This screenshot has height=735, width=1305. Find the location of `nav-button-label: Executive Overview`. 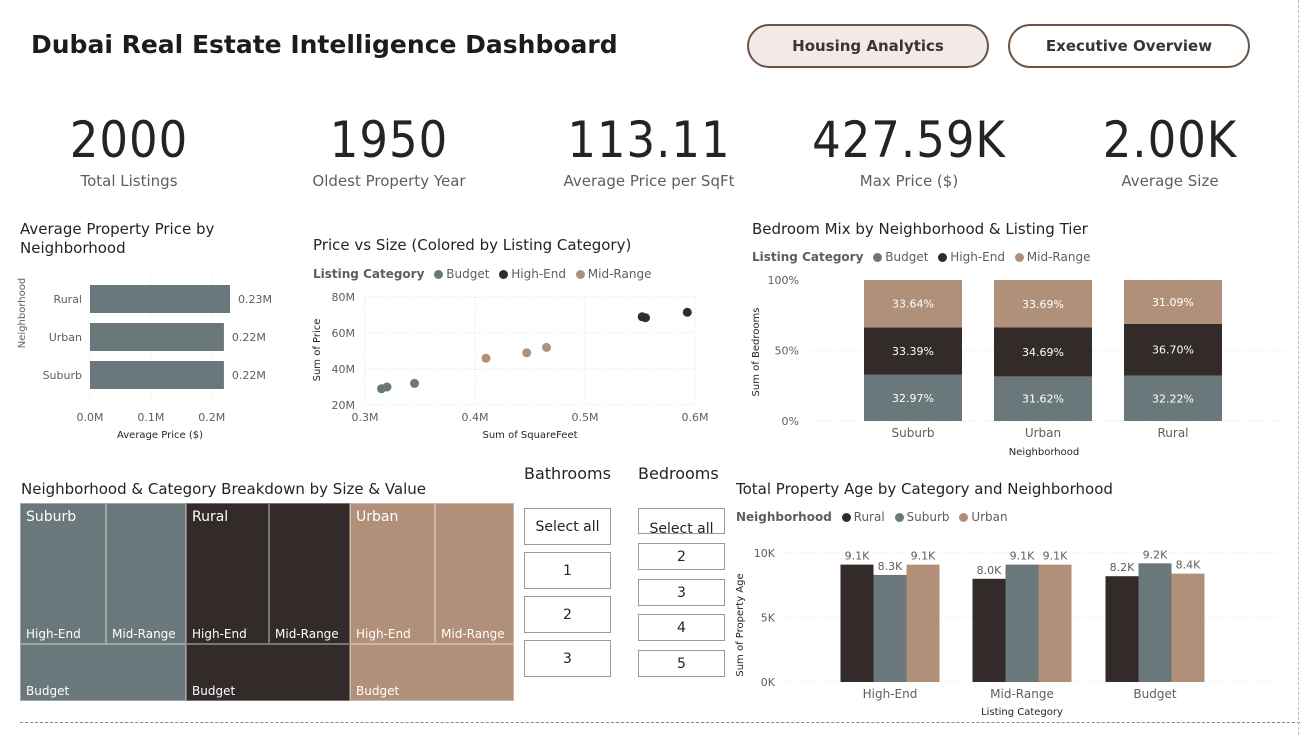

nav-button-label: Executive Overview is located at coordinates (1129, 46).